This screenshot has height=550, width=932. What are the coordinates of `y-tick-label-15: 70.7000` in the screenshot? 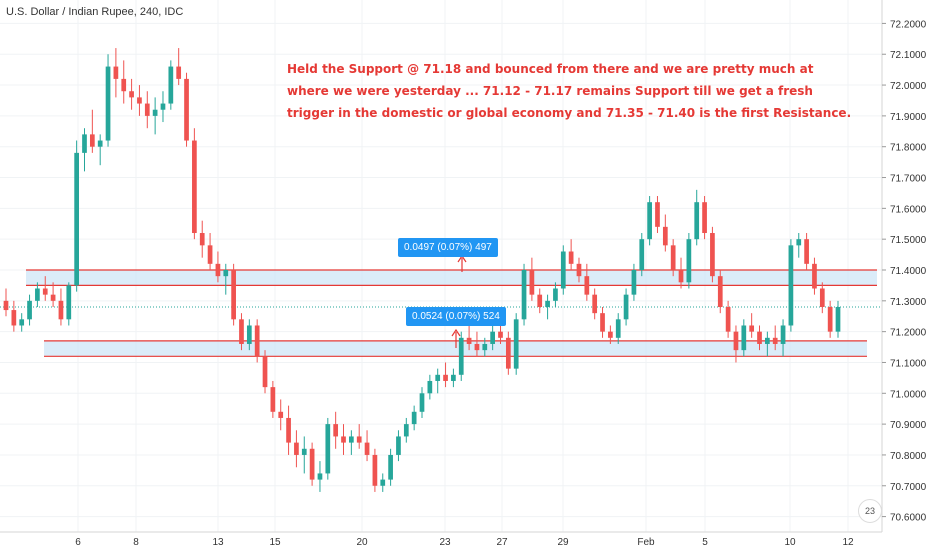 It's located at (908, 487).